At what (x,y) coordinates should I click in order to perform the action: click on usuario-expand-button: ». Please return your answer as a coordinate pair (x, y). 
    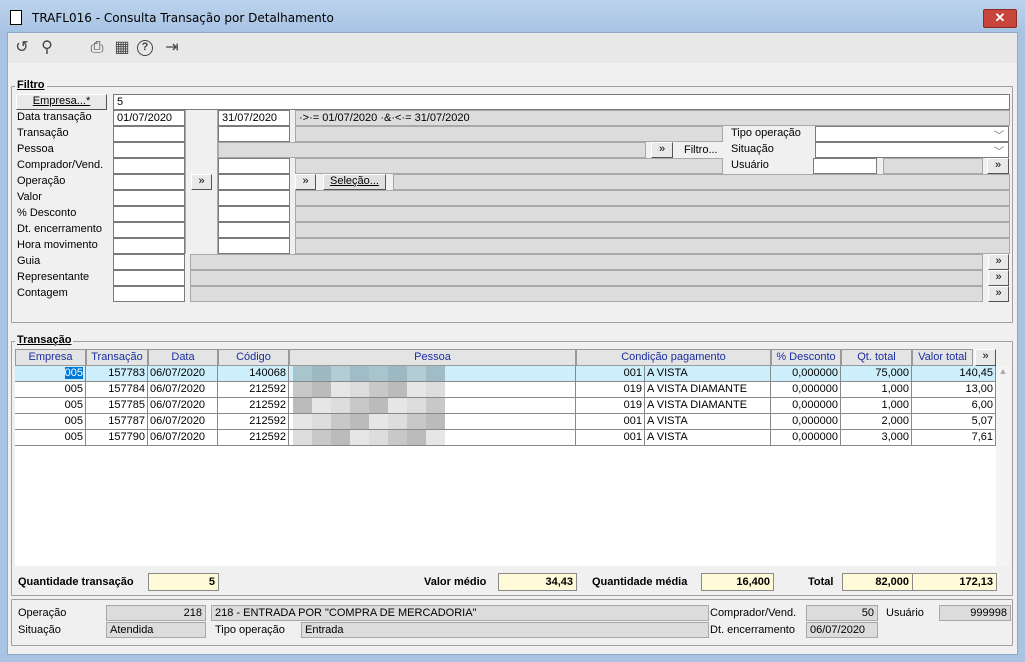
    Looking at the image, I should click on (998, 166).